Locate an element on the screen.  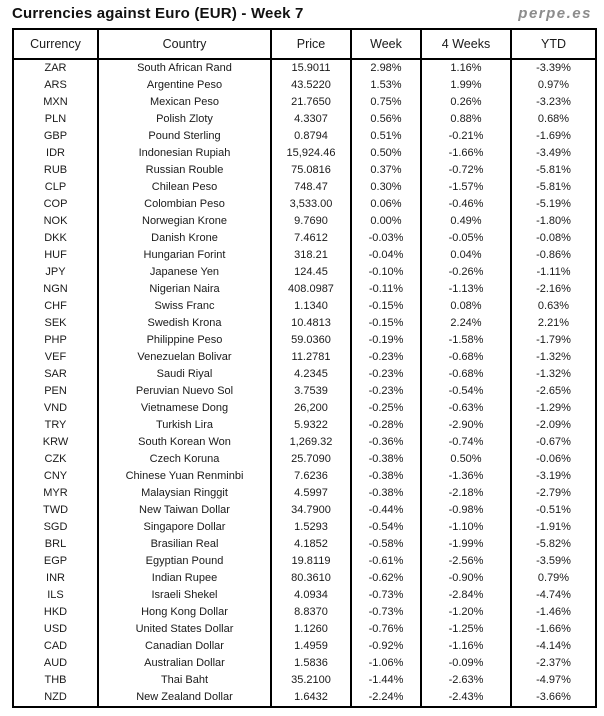
country-name: Australian Dollar is located at coordinates (184, 663).